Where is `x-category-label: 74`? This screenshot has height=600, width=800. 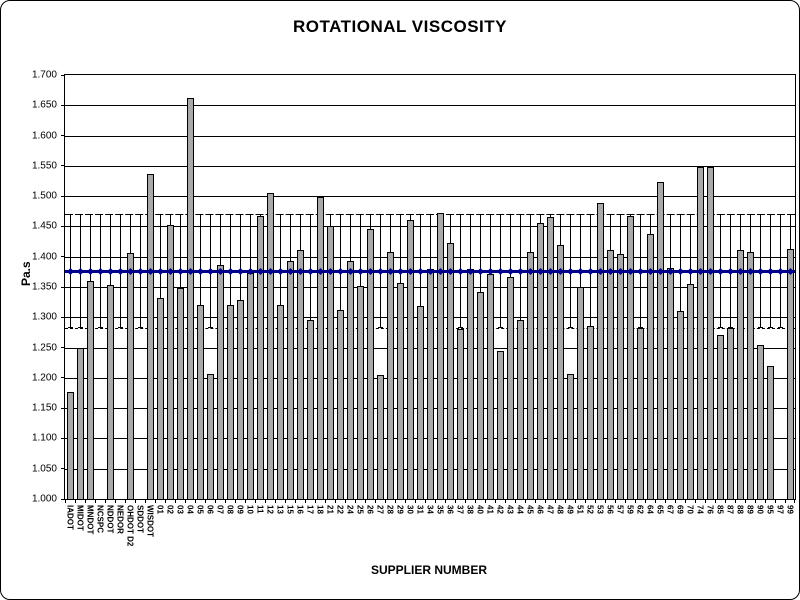 x-category-label: 74 is located at coordinates (700, 509).